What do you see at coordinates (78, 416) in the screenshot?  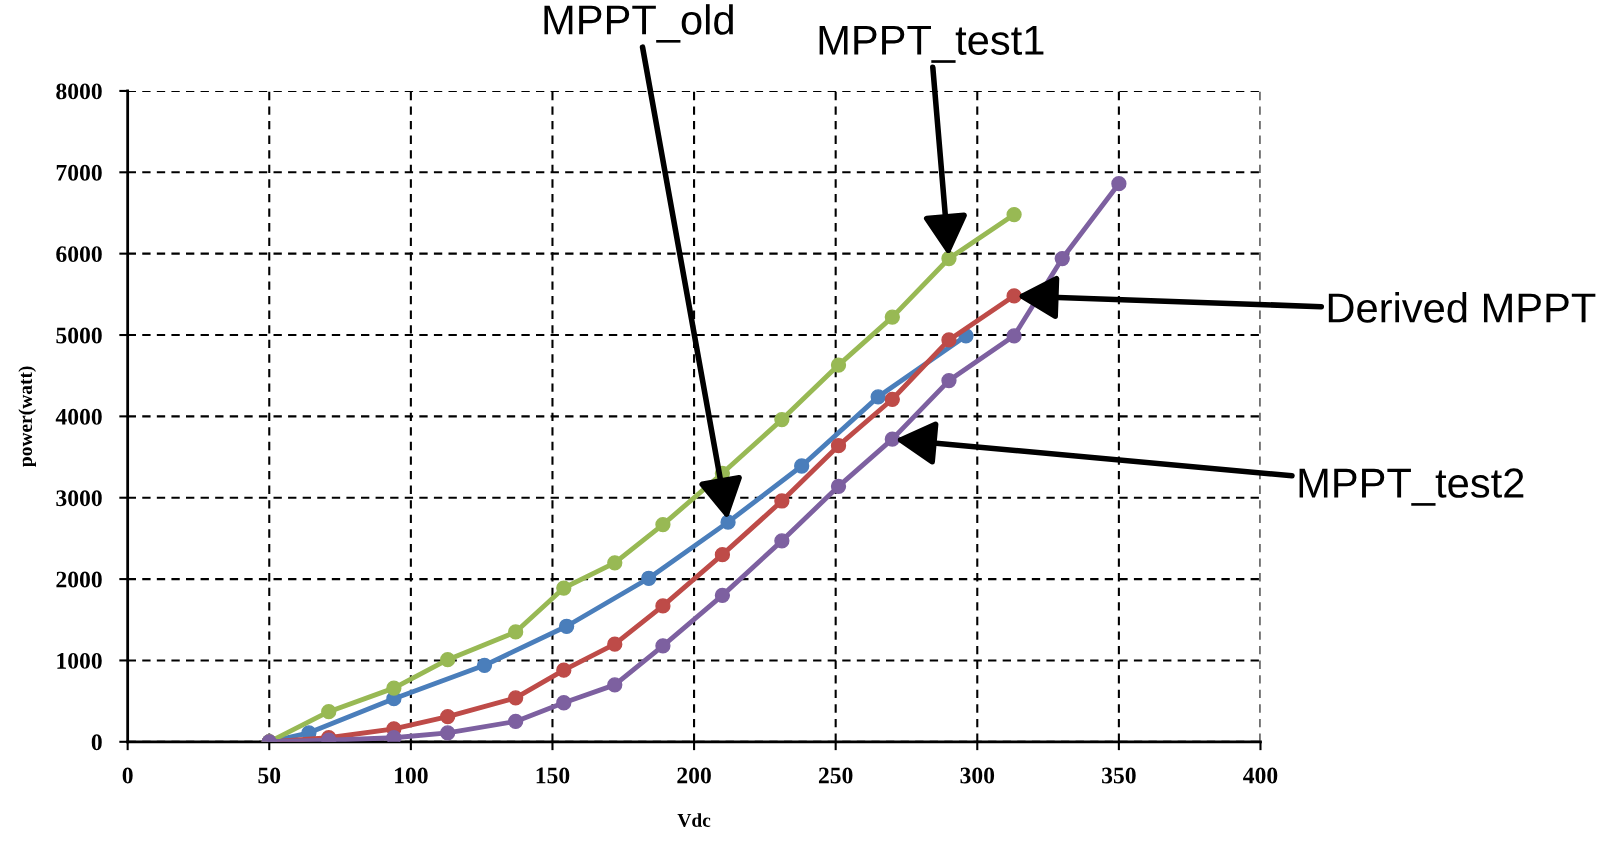 I see `y-tick-label: 4000` at bounding box center [78, 416].